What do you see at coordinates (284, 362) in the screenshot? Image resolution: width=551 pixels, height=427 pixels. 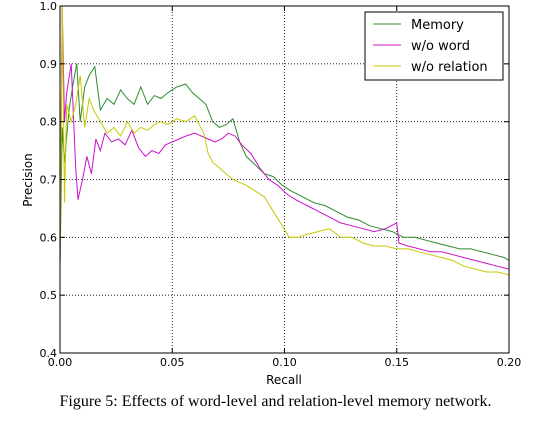 I see `x-tick-label: 0.10` at bounding box center [284, 362].